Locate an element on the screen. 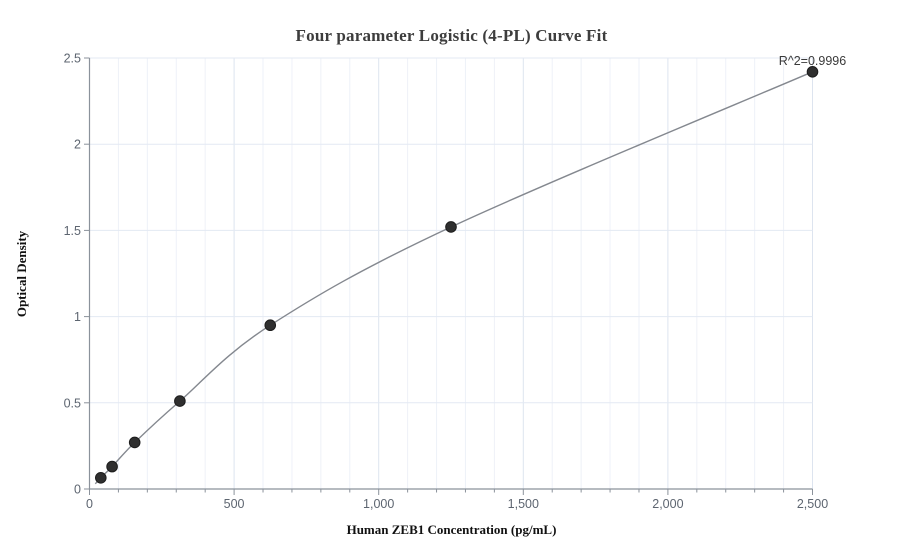 This screenshot has width=903, height=560. y-tick-label: 1.5 is located at coordinates (72, 231).